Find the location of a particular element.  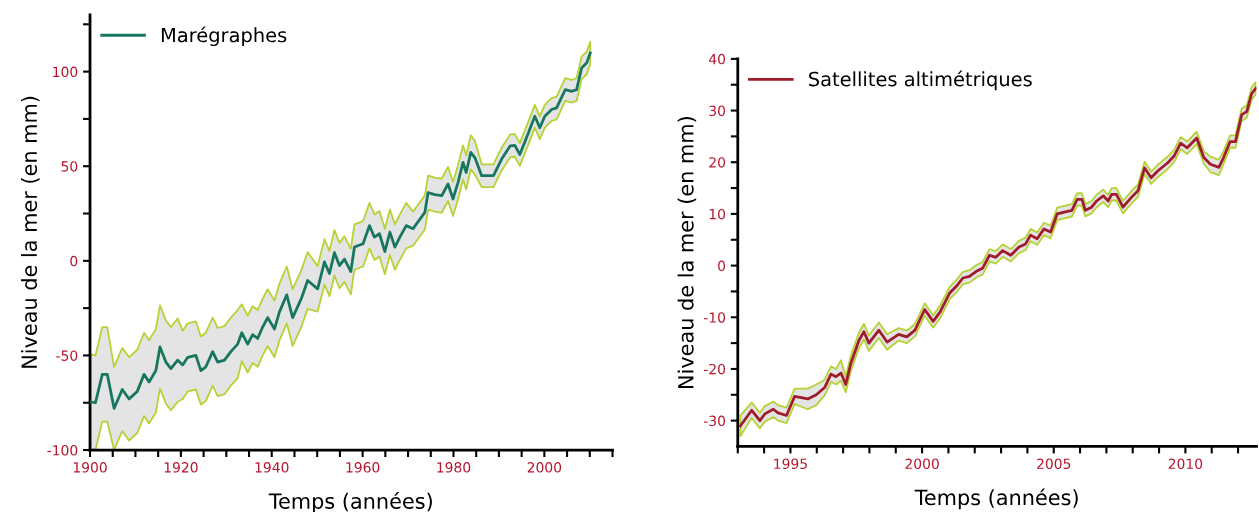

legend-label: Satellites altimétriques is located at coordinates (920, 80).